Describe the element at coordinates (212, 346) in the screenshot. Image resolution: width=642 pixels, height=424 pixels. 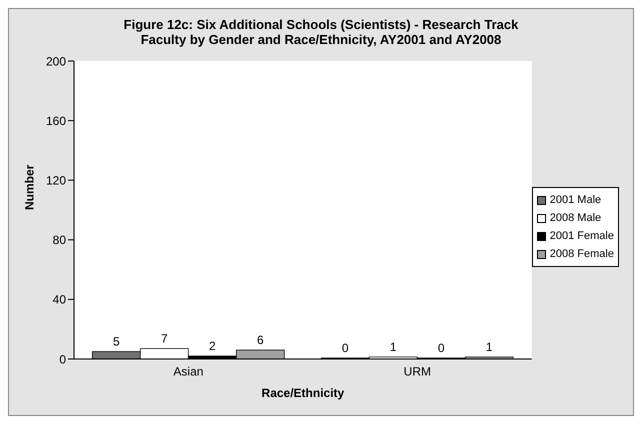
I see `data-label: 2` at that location.